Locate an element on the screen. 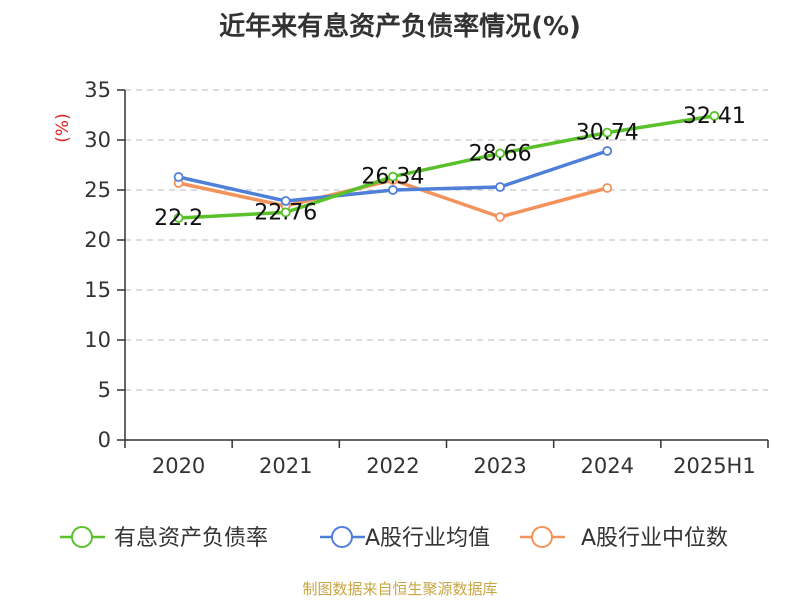 The image size is (800, 600). data-label-2021: 22.76 is located at coordinates (285, 212).